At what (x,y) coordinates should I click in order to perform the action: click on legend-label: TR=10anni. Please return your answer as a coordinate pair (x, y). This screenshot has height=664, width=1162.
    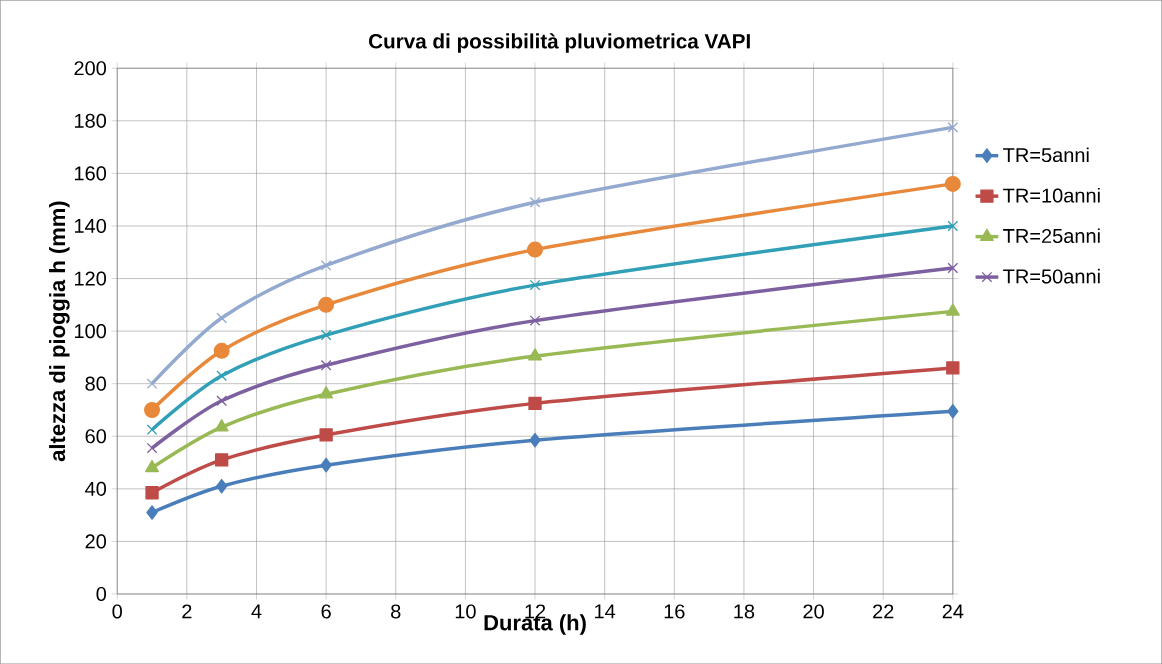
    Looking at the image, I should click on (1051, 195).